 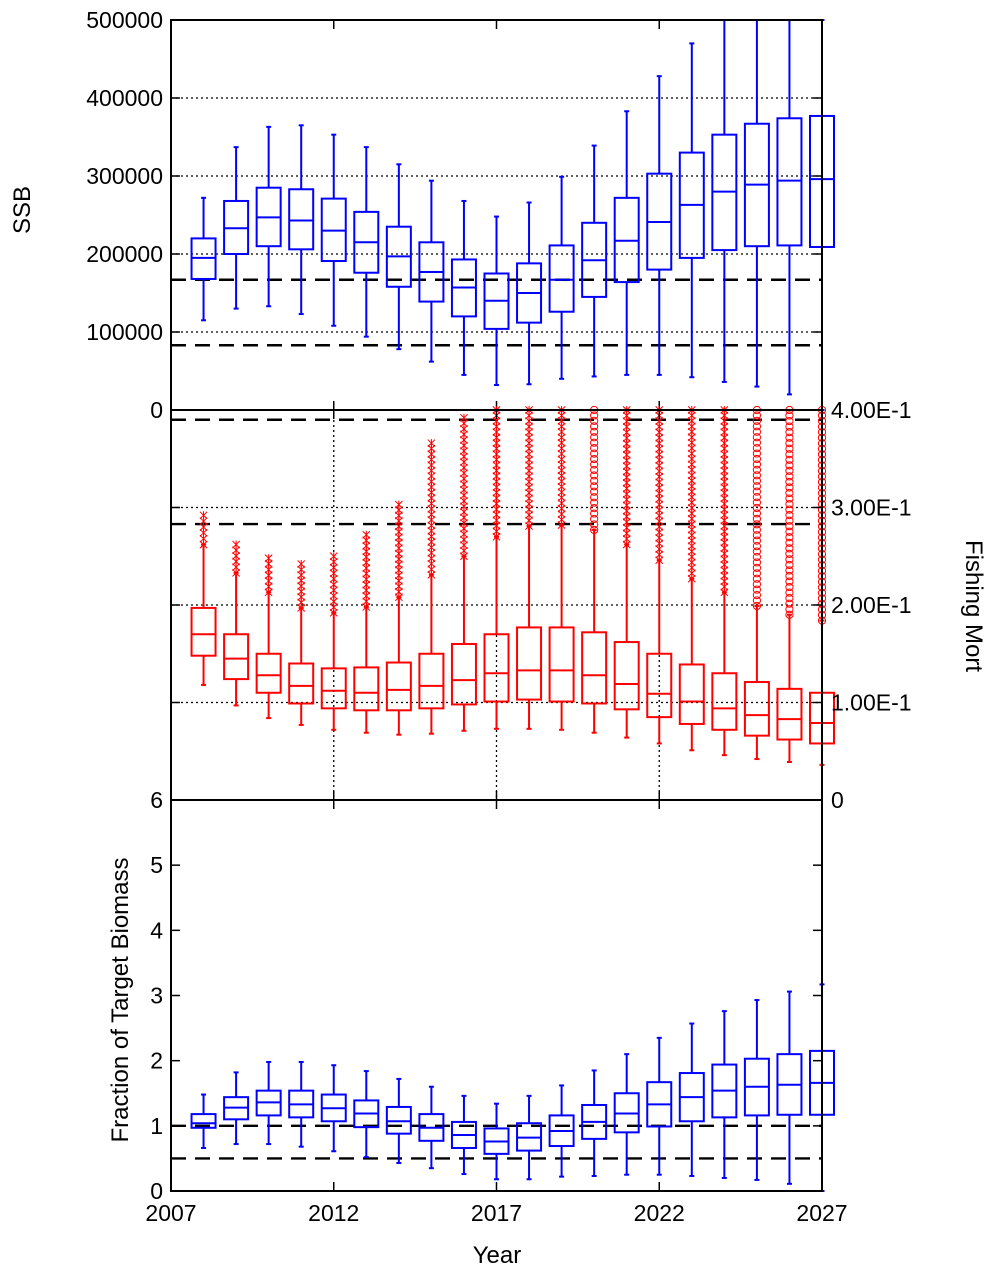 What do you see at coordinates (124, 254) in the screenshot?
I see `y-tick-label: 200000` at bounding box center [124, 254].